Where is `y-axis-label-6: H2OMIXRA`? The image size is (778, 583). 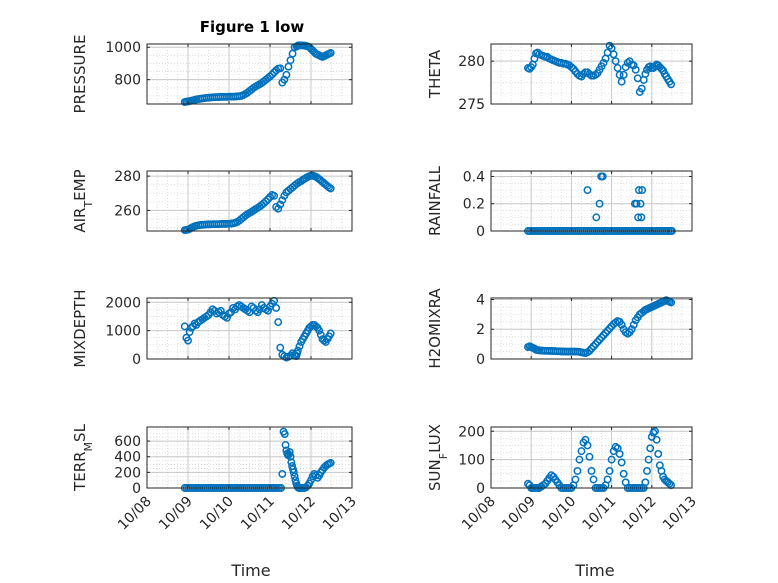 y-axis-label-6: H2OMIXRA is located at coordinates (435, 328).